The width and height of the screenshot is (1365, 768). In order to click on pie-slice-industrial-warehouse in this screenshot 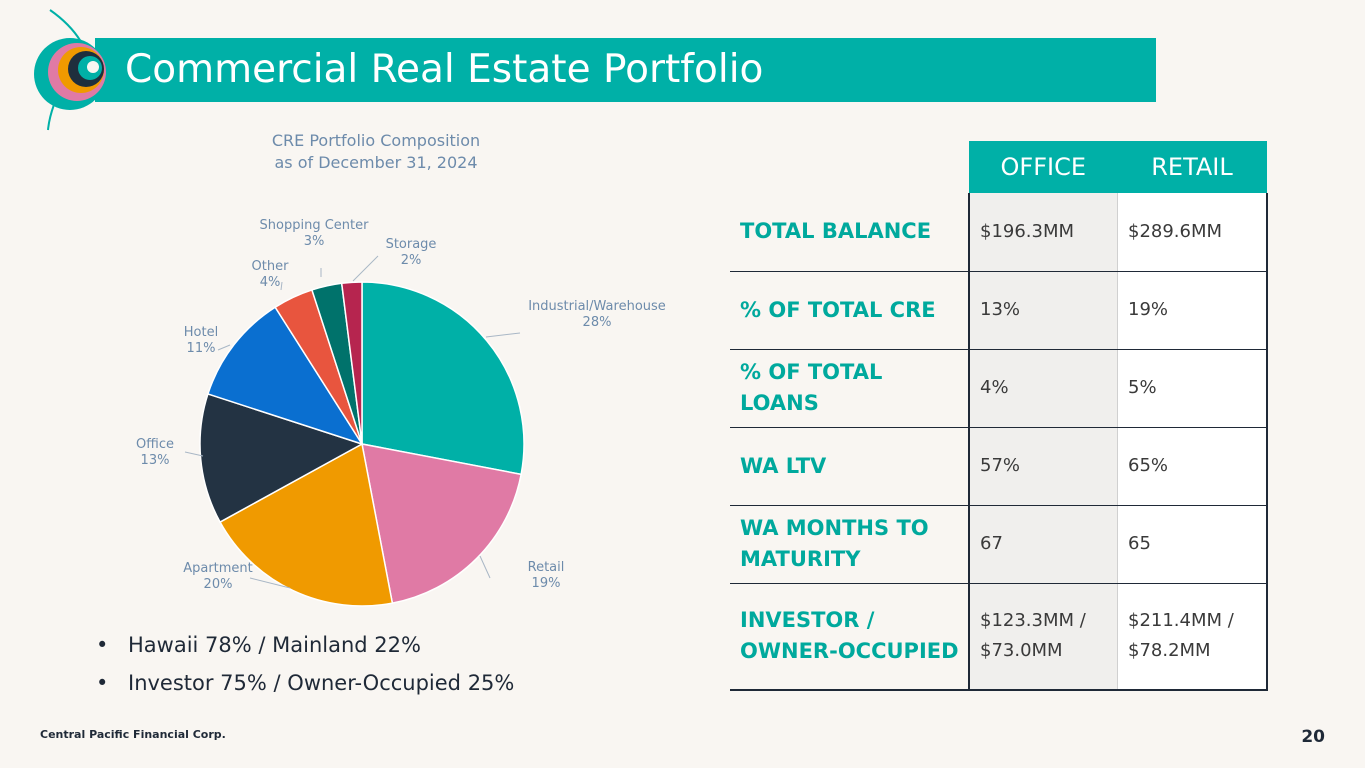, I will do `click(443, 378)`.